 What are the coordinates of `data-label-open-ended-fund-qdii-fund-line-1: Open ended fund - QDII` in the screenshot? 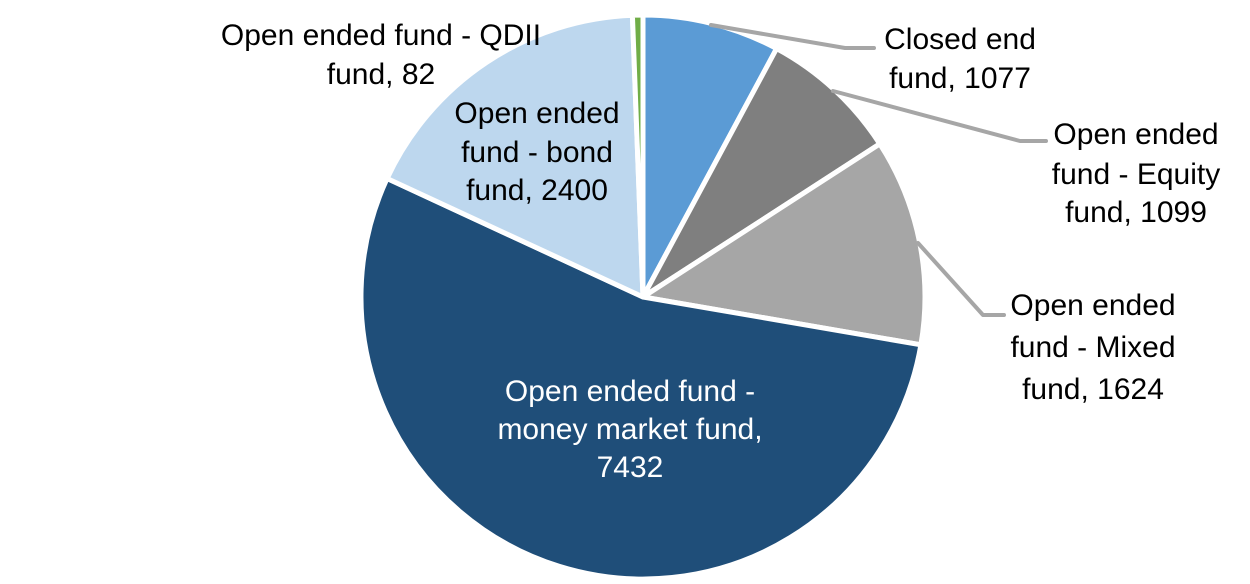 It's located at (381, 35).